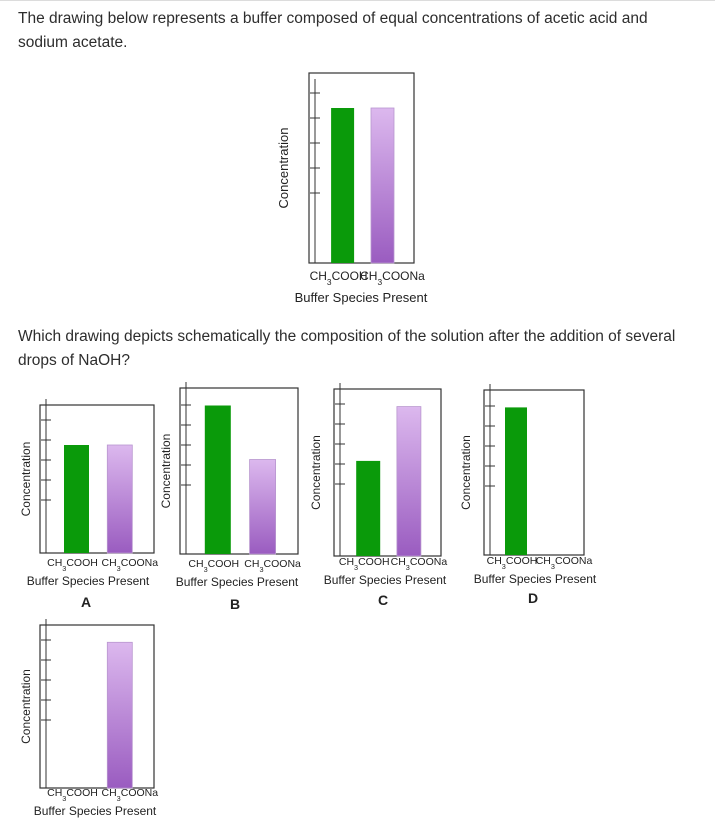  I want to click on option-label: D, so click(533, 598).